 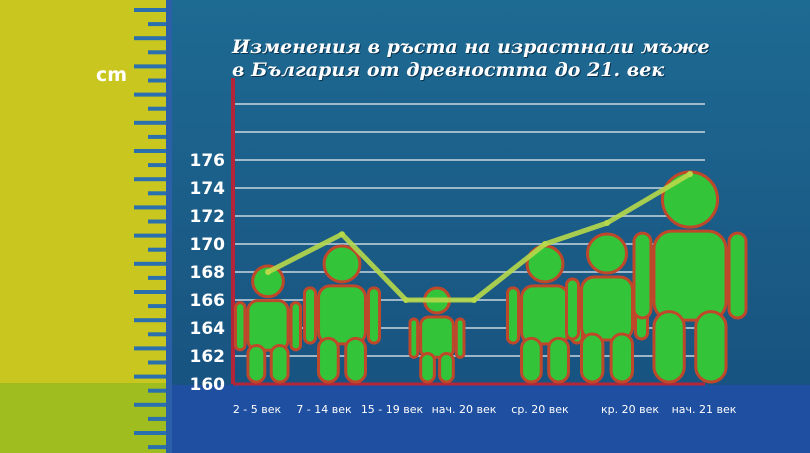 I want to click on y-tick-label: 160, so click(x=208, y=385).